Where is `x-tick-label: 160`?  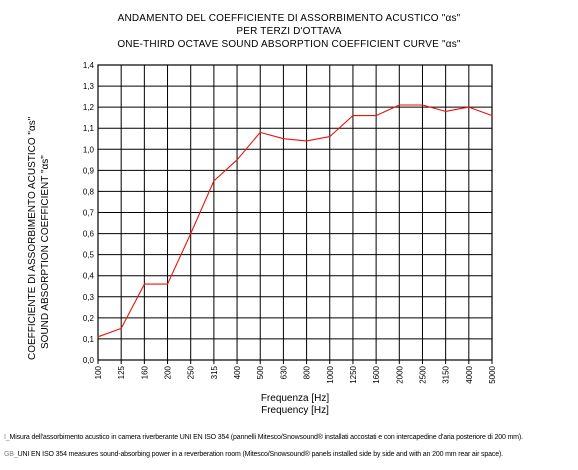 x-tick-label: 160 is located at coordinates (144, 372).